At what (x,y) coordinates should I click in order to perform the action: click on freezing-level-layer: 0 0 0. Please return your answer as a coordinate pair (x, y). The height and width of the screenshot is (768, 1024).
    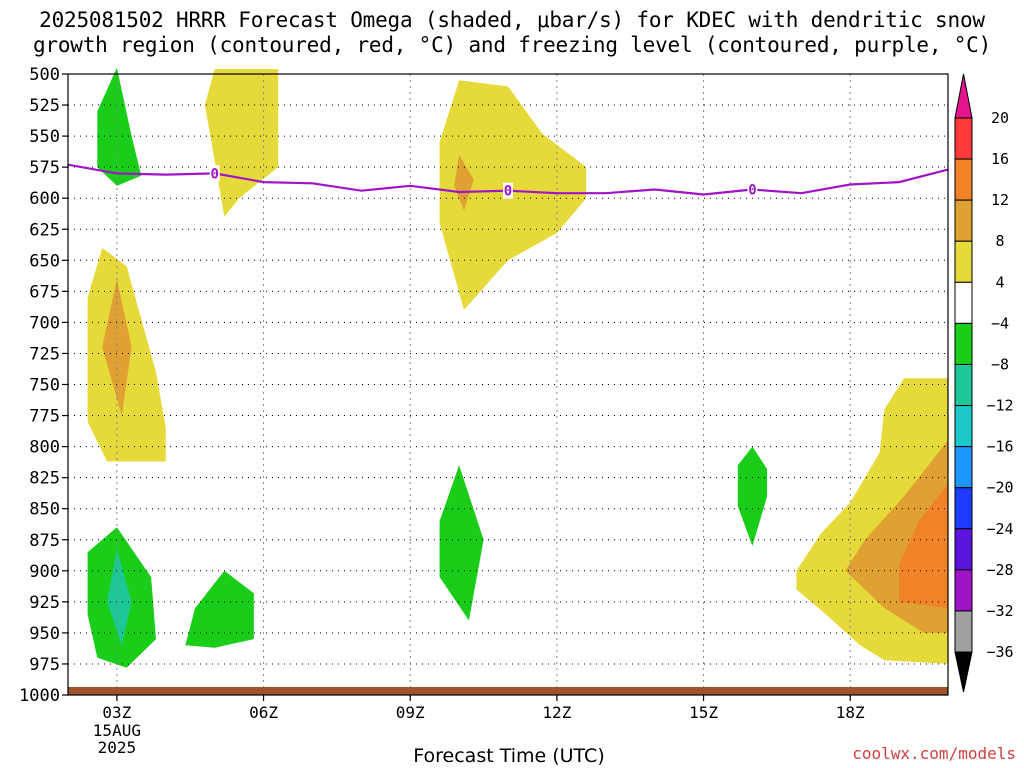
    Looking at the image, I should click on (508, 181).